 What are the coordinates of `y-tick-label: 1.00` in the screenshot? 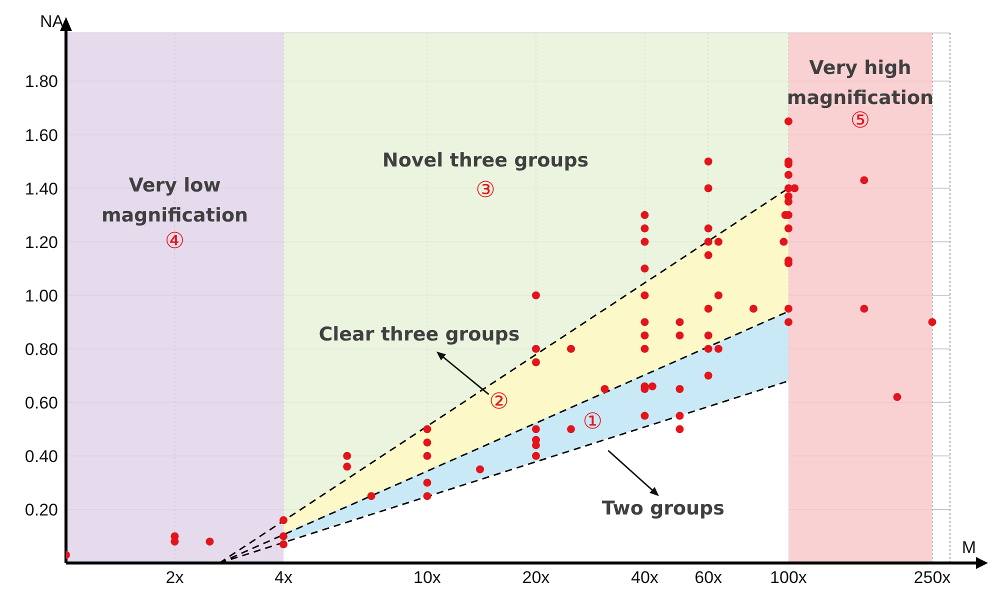 It's located at (41, 296).